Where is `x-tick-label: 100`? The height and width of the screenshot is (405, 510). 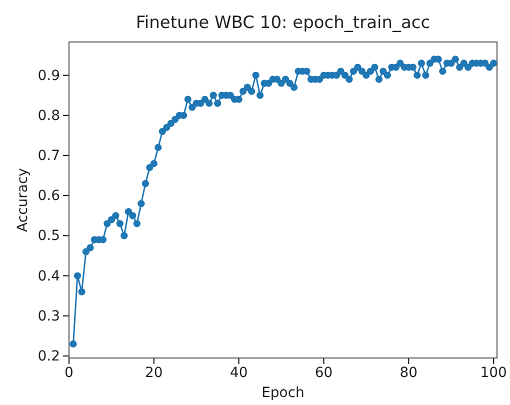 x-tick-label: 100 is located at coordinates (493, 372).